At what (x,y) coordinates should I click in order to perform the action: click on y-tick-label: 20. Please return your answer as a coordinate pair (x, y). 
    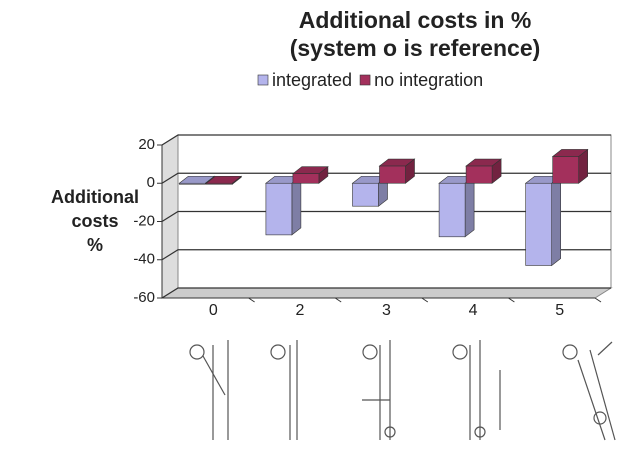
    Looking at the image, I should click on (146, 144).